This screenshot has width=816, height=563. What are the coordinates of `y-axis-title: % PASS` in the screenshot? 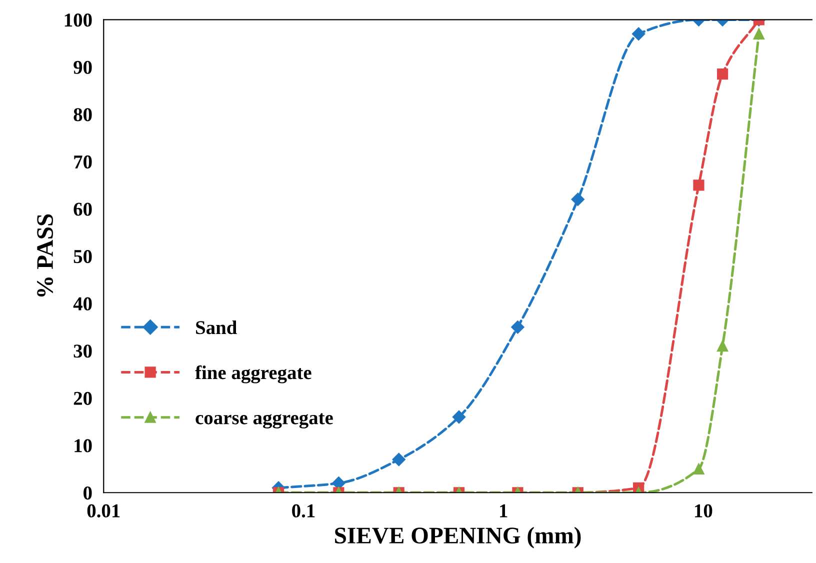 It's located at (45, 255).